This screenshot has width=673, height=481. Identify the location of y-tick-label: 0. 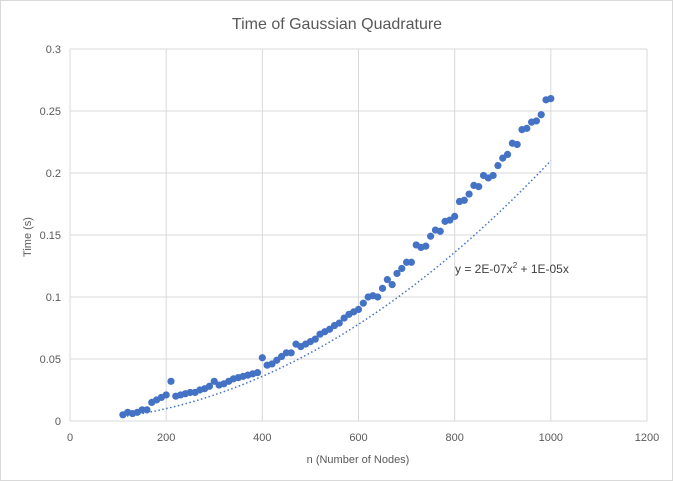
(58, 422).